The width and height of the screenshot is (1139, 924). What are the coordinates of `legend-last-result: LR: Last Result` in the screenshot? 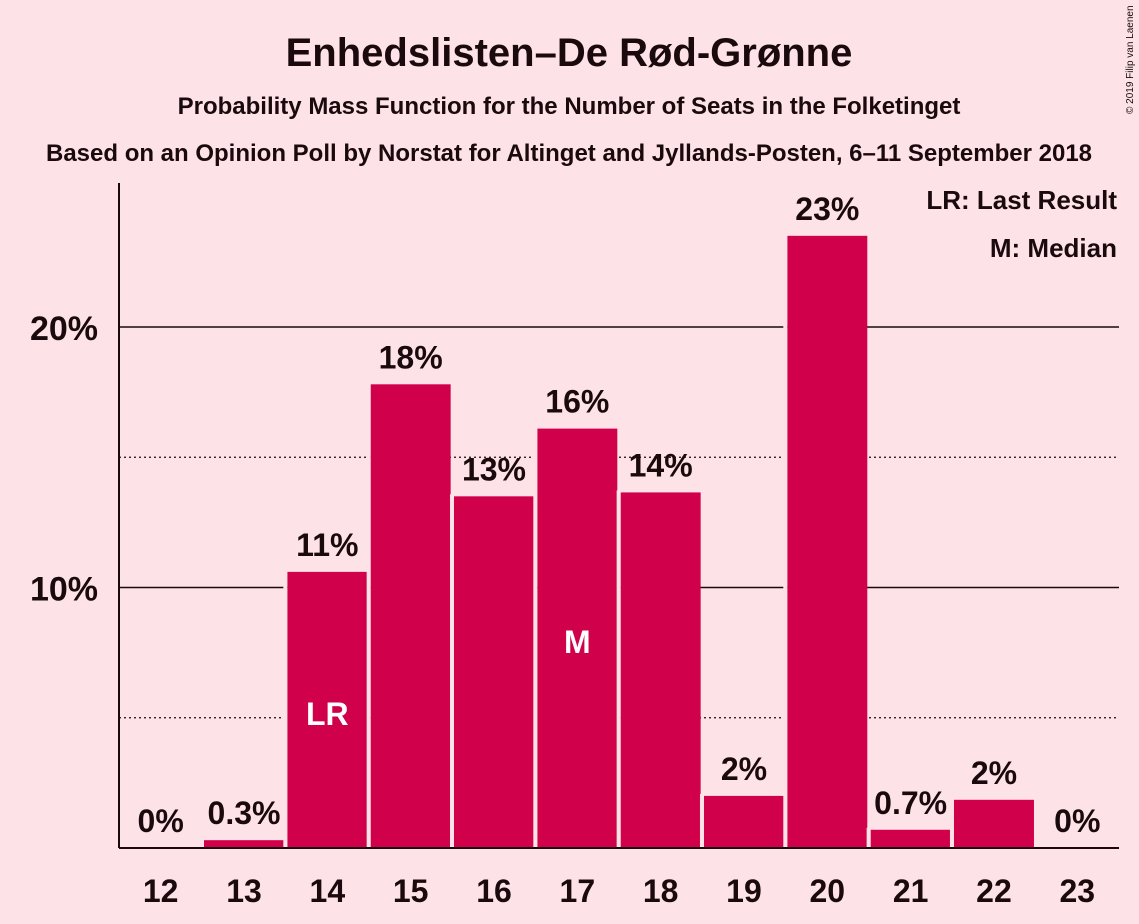 It's located at (1021, 200).